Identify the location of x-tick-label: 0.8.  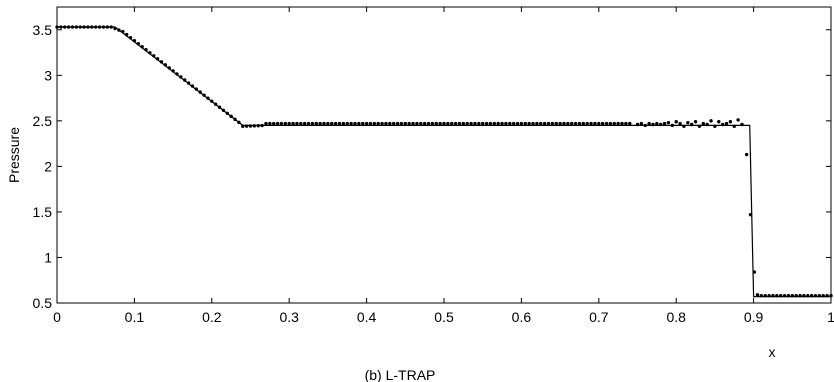
(676, 317).